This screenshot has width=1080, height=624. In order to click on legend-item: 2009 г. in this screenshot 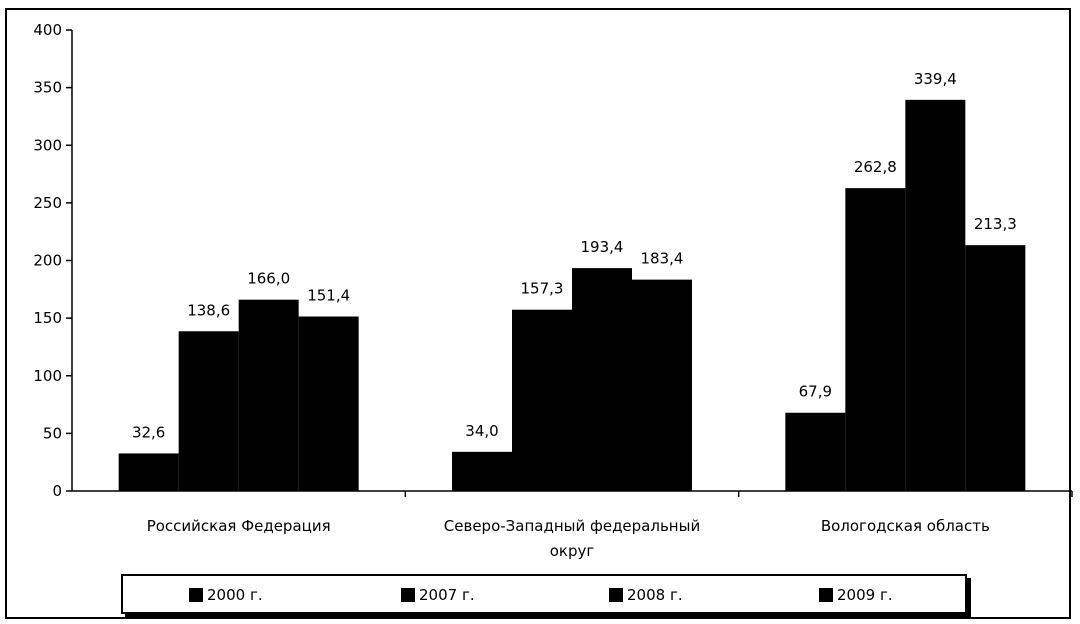, I will do `click(856, 595)`.